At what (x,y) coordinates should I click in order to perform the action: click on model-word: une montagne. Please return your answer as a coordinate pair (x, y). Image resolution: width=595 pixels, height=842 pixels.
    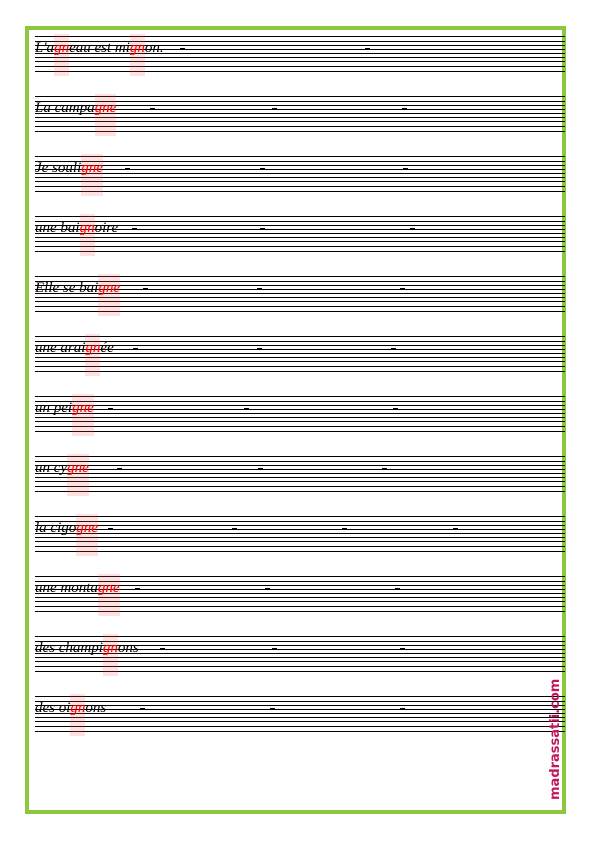
    Looking at the image, I should click on (77, 595).